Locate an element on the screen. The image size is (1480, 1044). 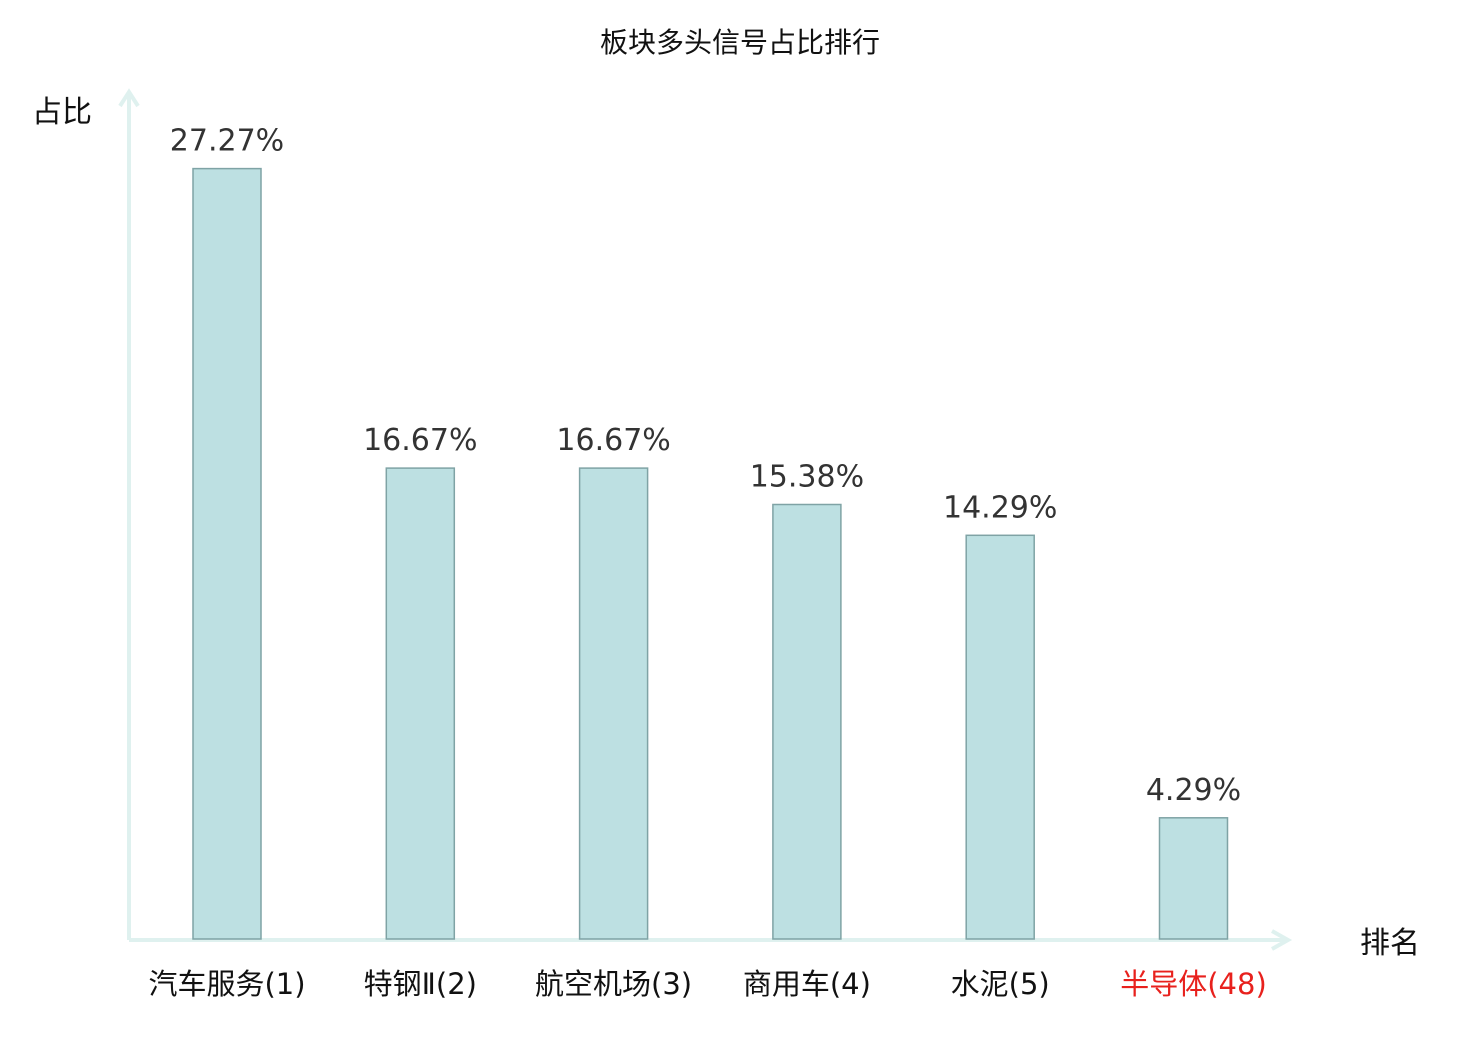
chart-title: 板块多头信号占比排行 is located at coordinates (740, 42).